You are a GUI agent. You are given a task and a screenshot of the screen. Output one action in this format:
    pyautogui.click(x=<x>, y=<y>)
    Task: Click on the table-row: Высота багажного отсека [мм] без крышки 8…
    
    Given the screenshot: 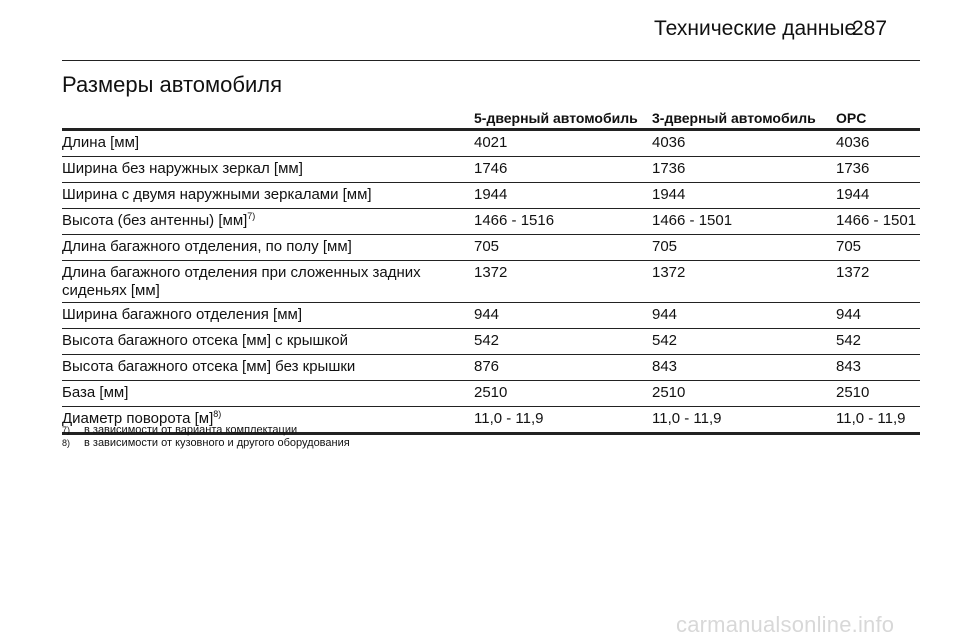 What is the action you would take?
    pyautogui.click(x=491, y=367)
    